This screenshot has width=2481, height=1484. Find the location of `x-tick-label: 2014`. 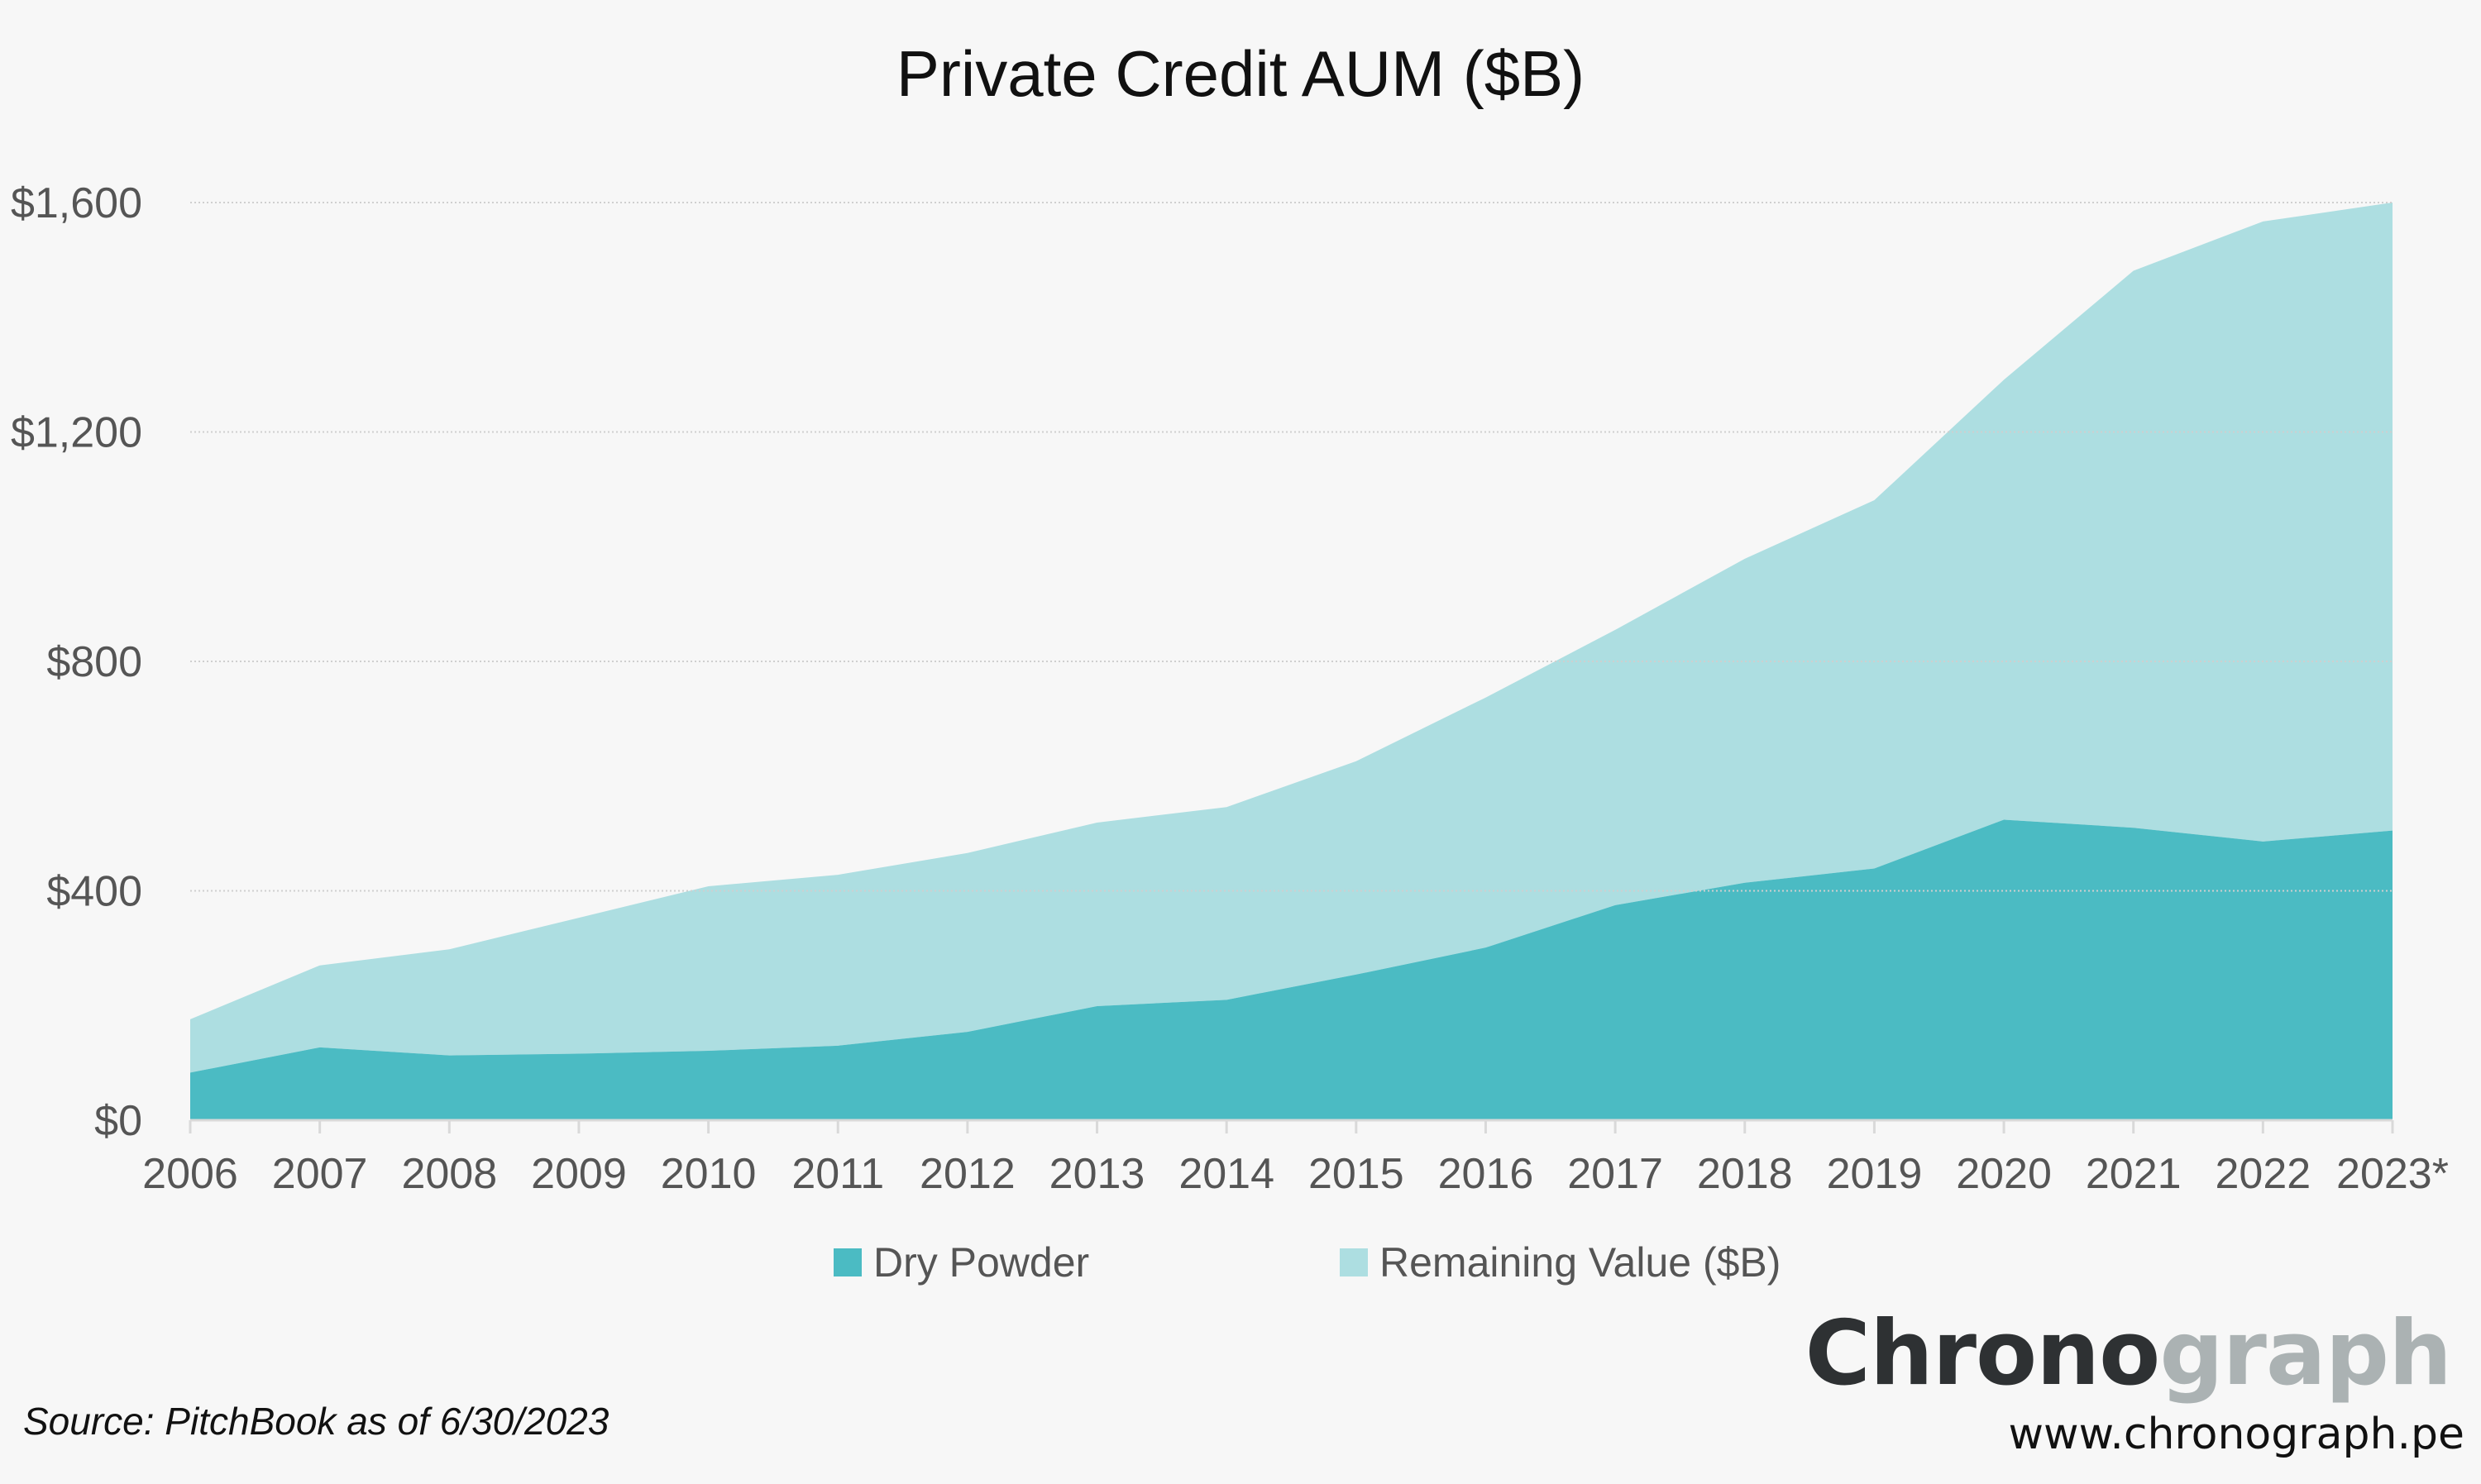

x-tick-label: 2014 is located at coordinates (1226, 1174).